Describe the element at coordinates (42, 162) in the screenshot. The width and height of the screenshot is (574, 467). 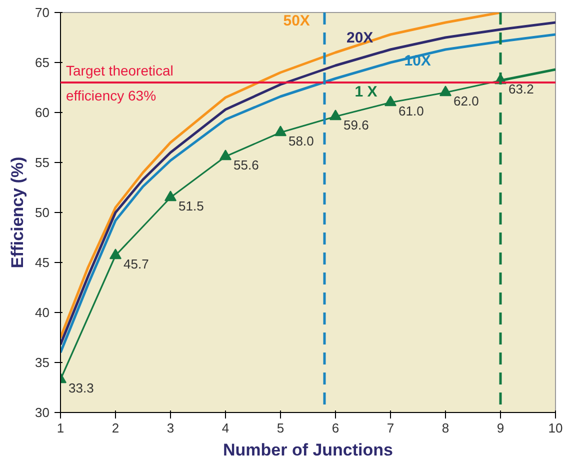
I see `y-tick-label: 55` at that location.